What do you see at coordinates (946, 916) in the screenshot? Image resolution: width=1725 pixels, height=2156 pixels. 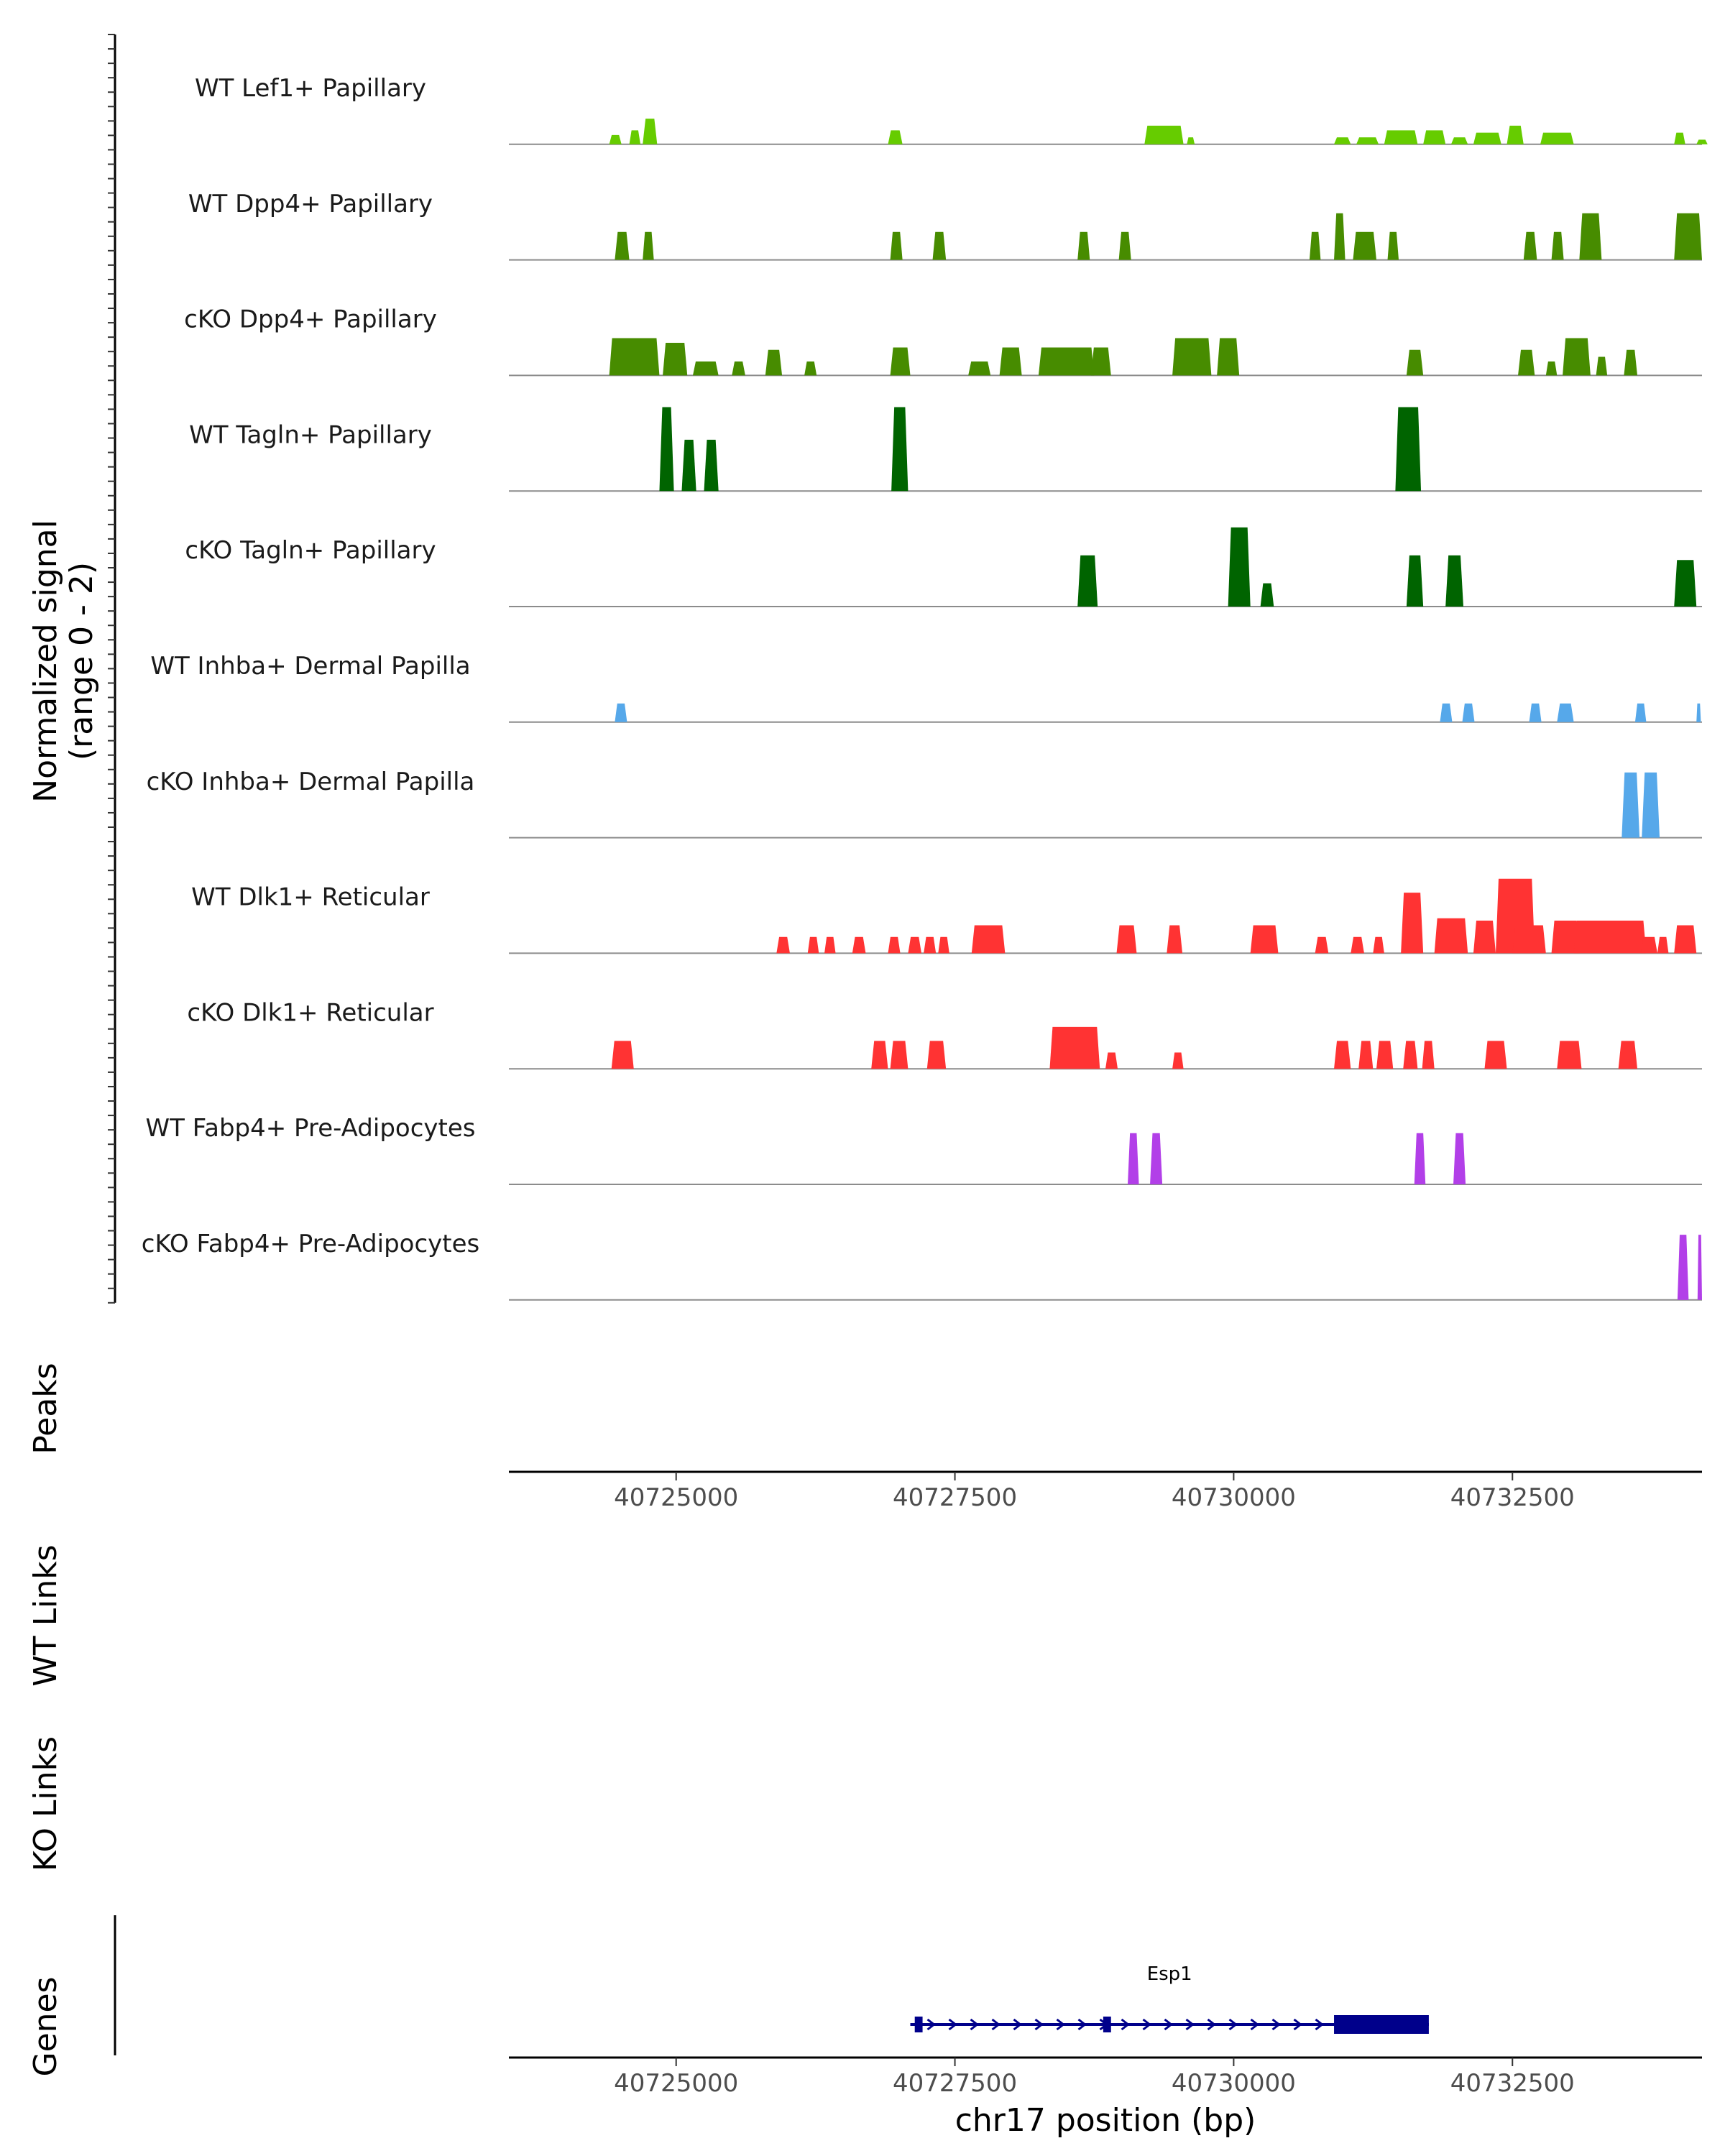 I see `coverage-track: WT Dlk1+ Reticular` at bounding box center [946, 916].